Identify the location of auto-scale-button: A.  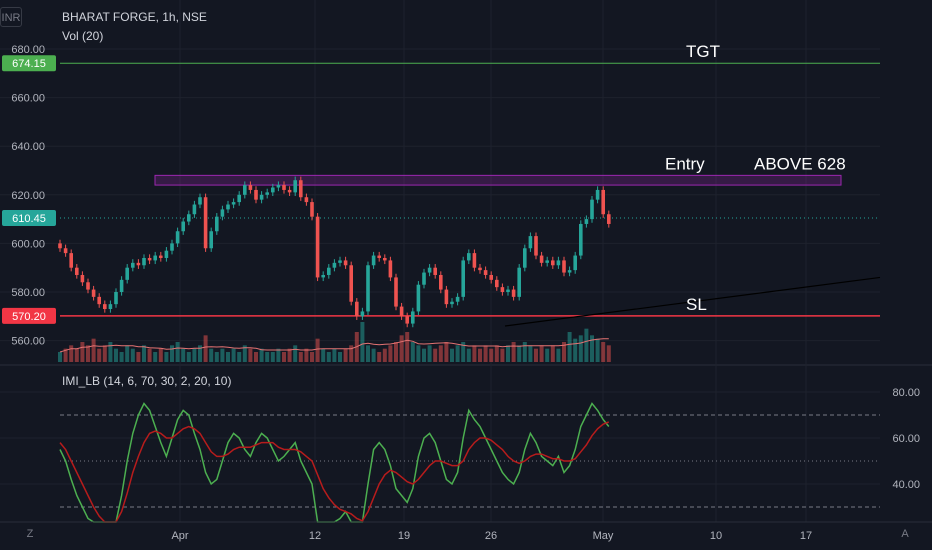
(905, 534).